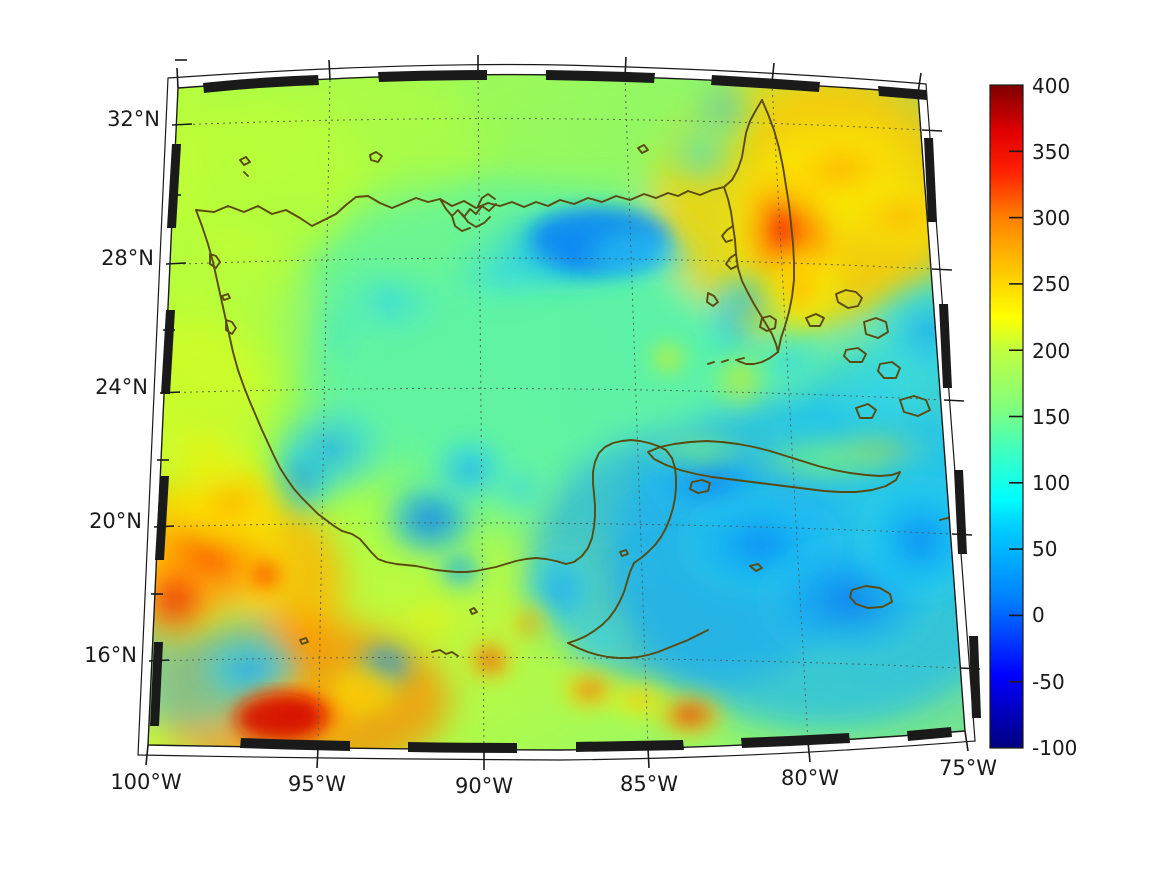 This screenshot has height=875, width=1167. I want to click on lat-label-28n: 28°N, so click(127, 258).